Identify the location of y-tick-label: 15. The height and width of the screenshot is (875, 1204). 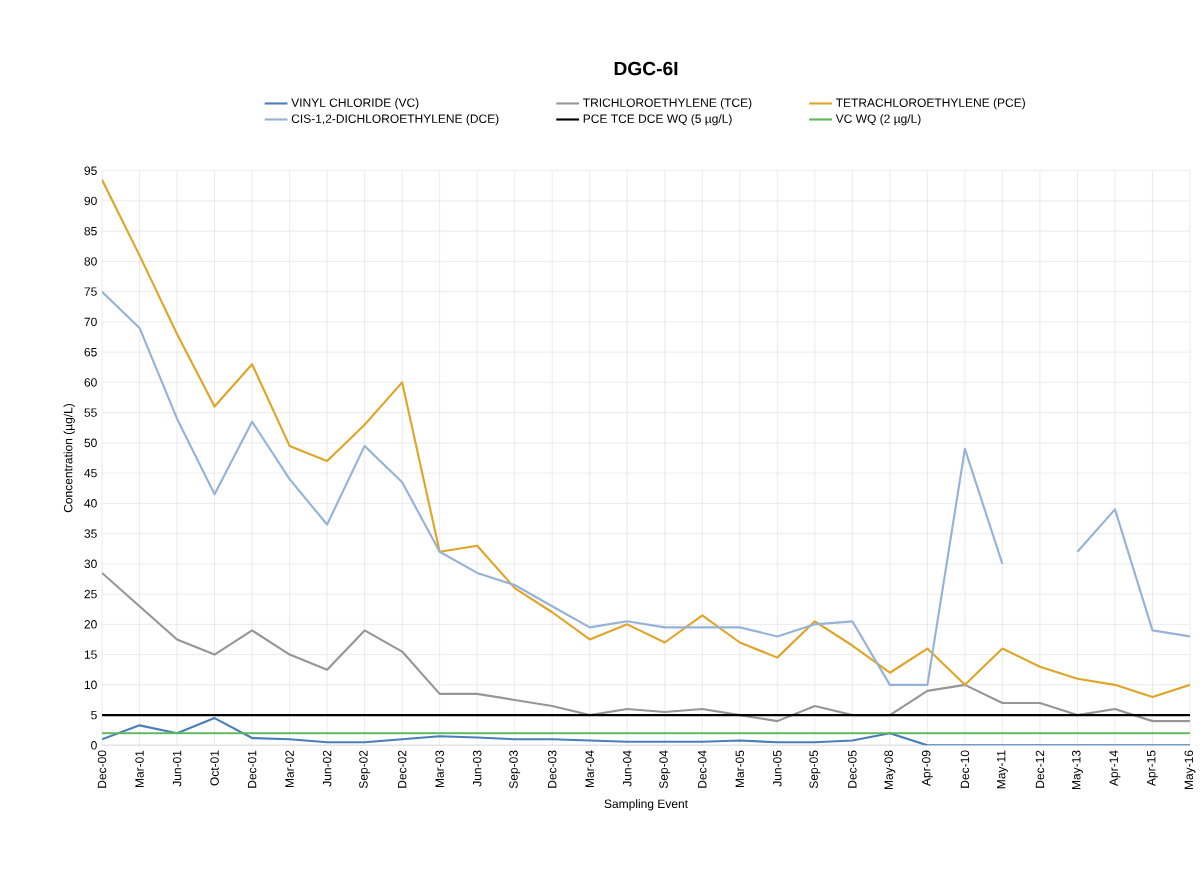
(90, 654).